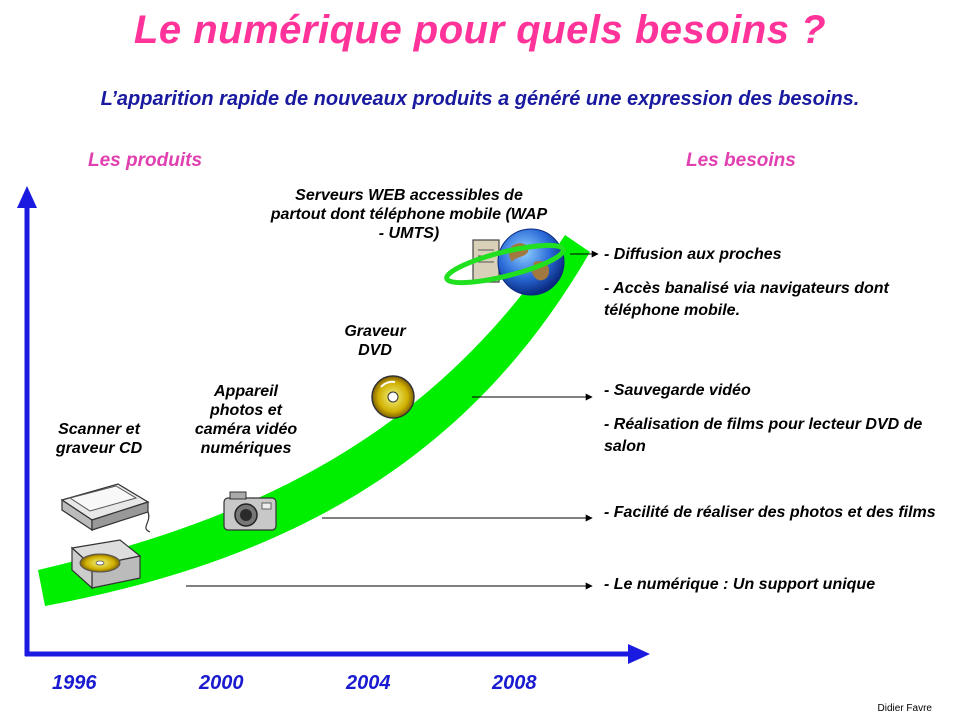 Image resolution: width=960 pixels, height=720 pixels. I want to click on need-diffusion: - Diffusion aux proches, so click(693, 254).